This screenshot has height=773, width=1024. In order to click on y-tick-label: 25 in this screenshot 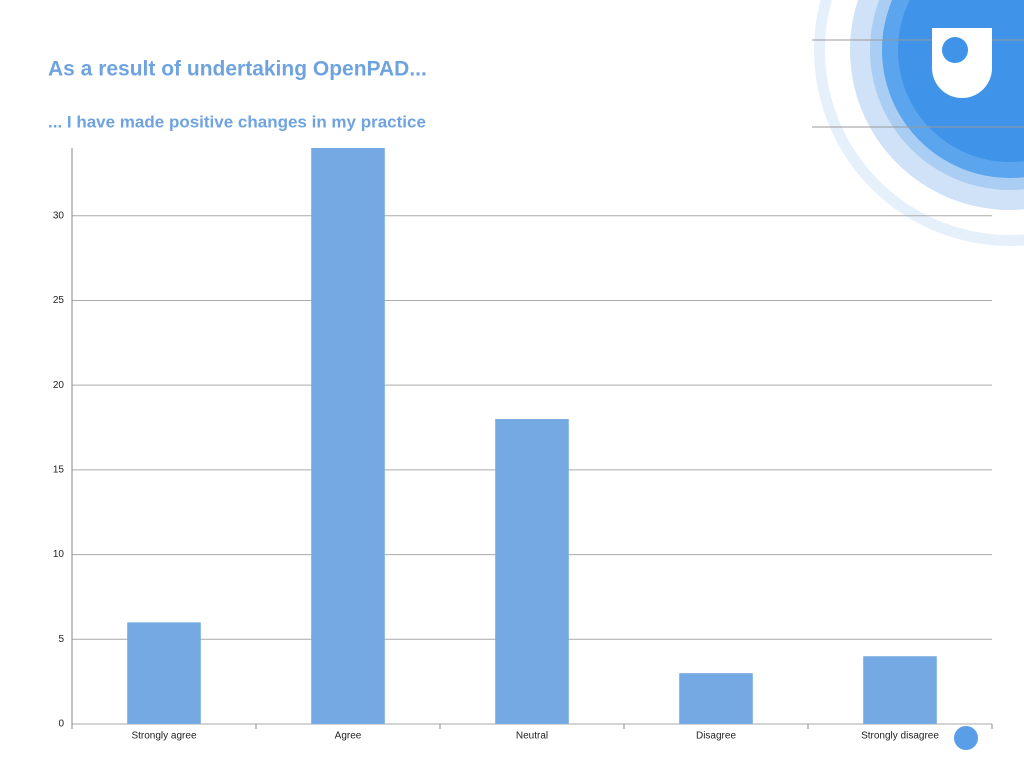, I will do `click(59, 300)`.